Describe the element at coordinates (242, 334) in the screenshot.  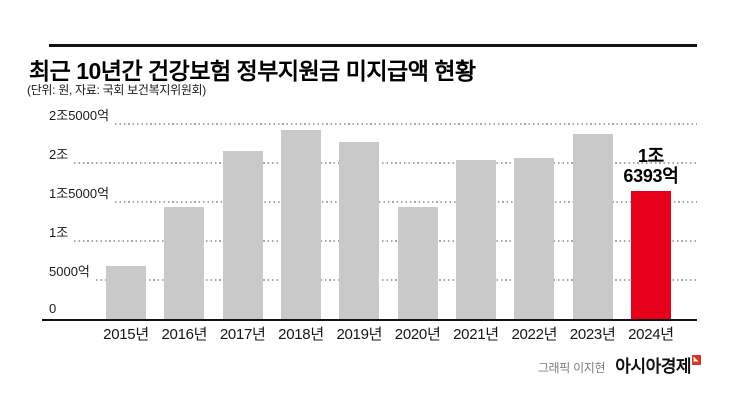
I see `x-tick-label: 2017년` at that location.